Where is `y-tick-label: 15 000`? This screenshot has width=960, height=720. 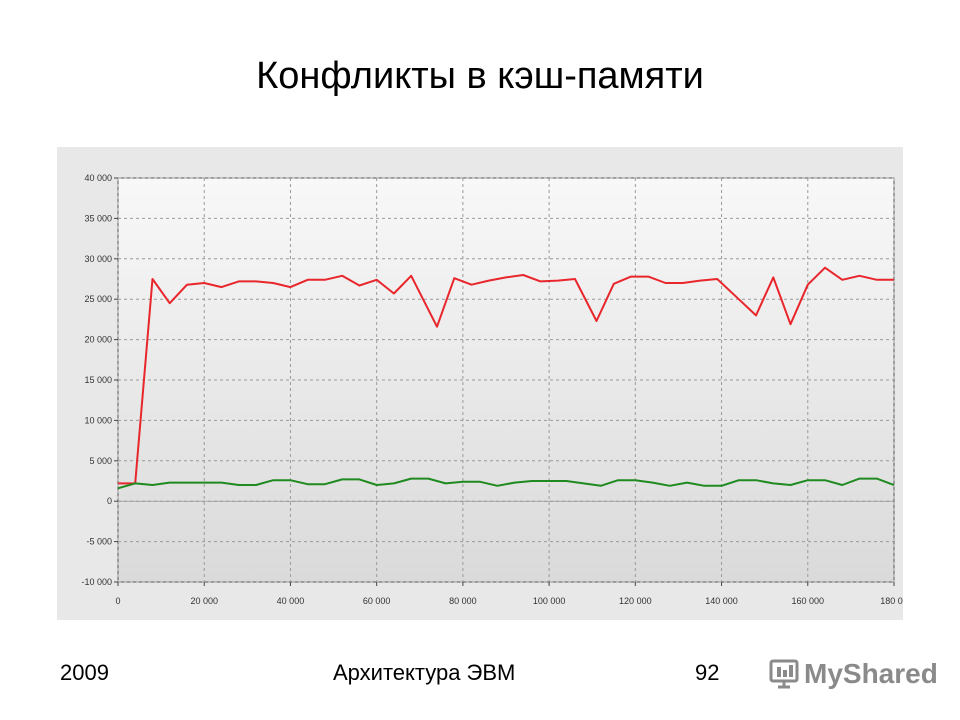 y-tick-label: 15 000 is located at coordinates (98, 380).